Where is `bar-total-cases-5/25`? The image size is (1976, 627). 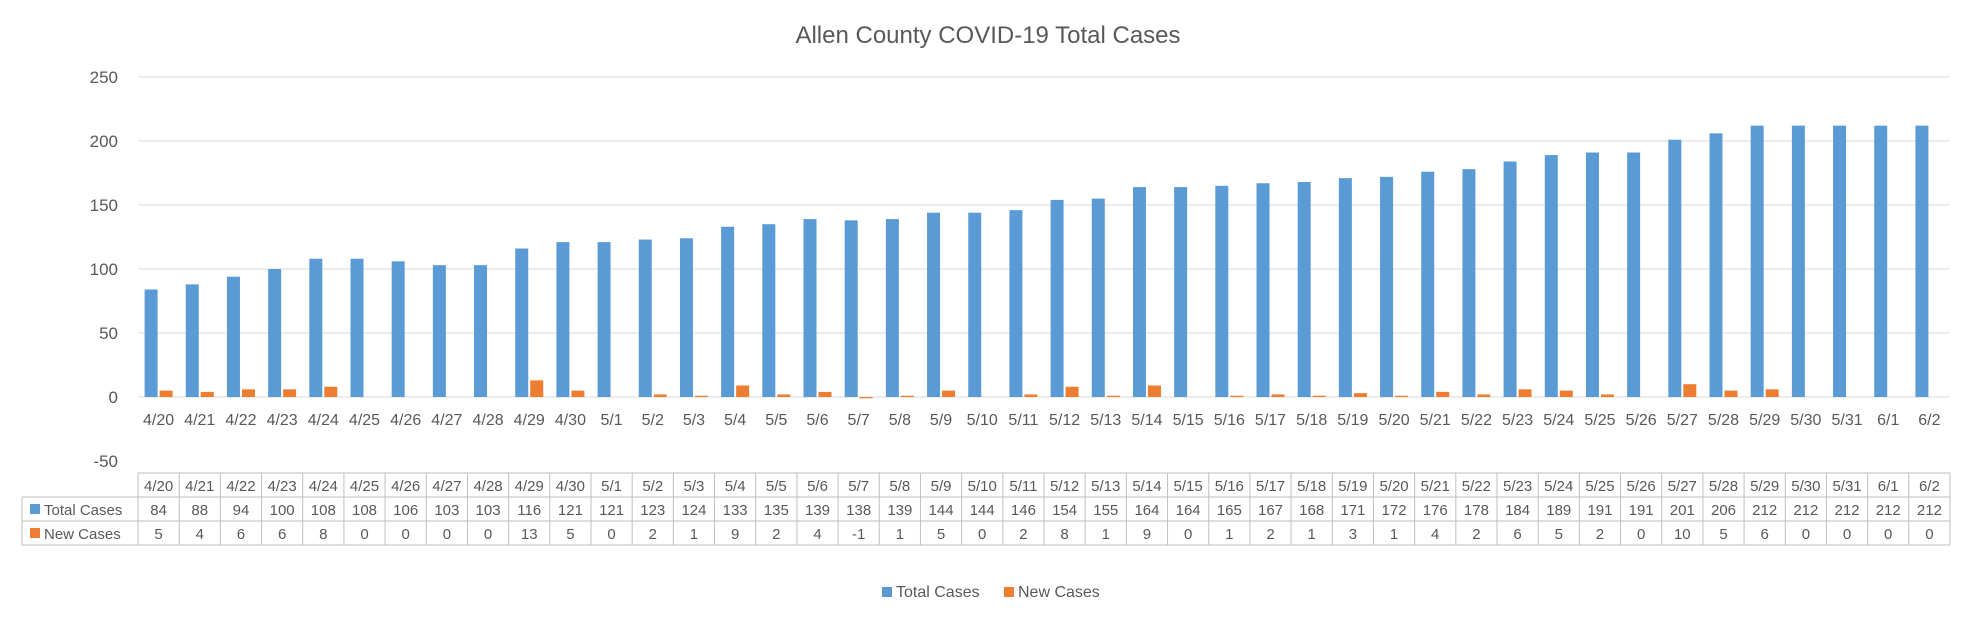
bar-total-cases-5/25 is located at coordinates (1592, 274).